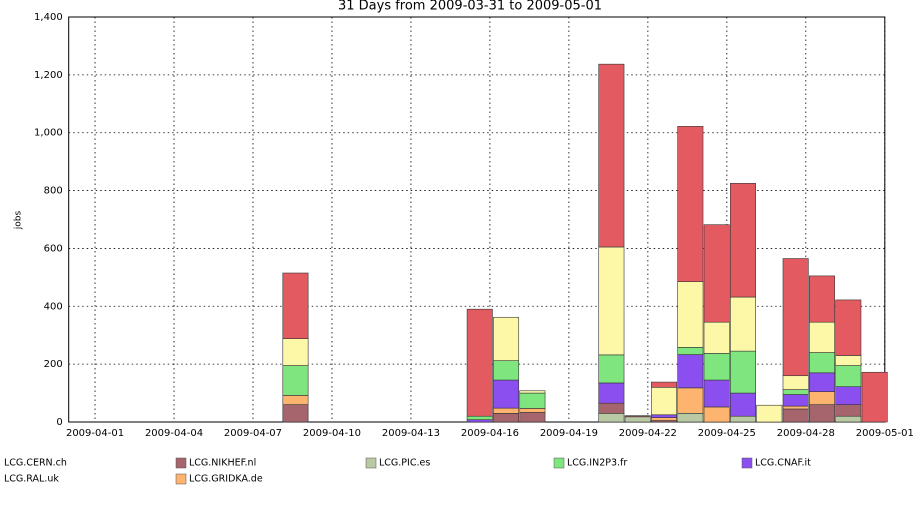 This screenshot has width=924, height=519. I want to click on y-tick-label: 1,200, so click(48, 75).